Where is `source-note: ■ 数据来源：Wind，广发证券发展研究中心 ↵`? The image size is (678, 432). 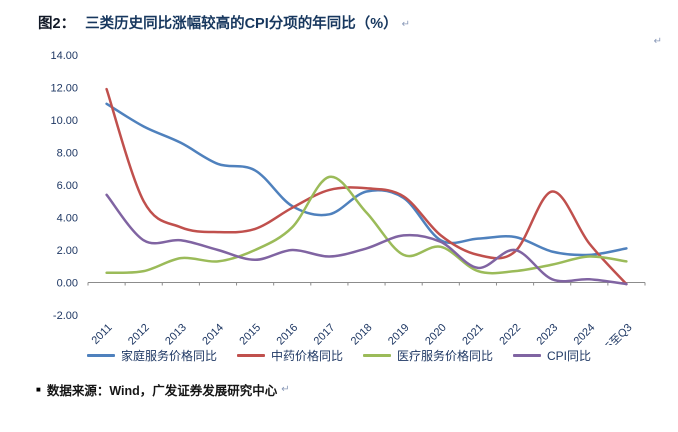 source-note: ■ 数据来源：Wind，广发证券发展研究中心 ↵ is located at coordinates (357, 389).